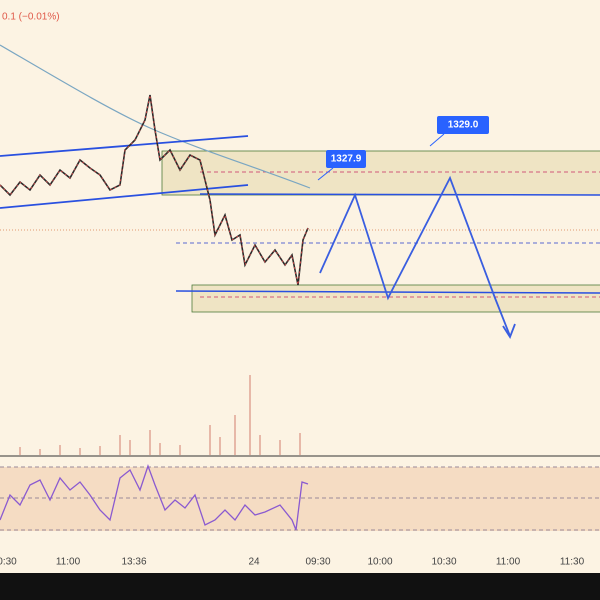 Image resolution: width=600 pixels, height=600 pixels. I want to click on time-label: 24, so click(254, 562).